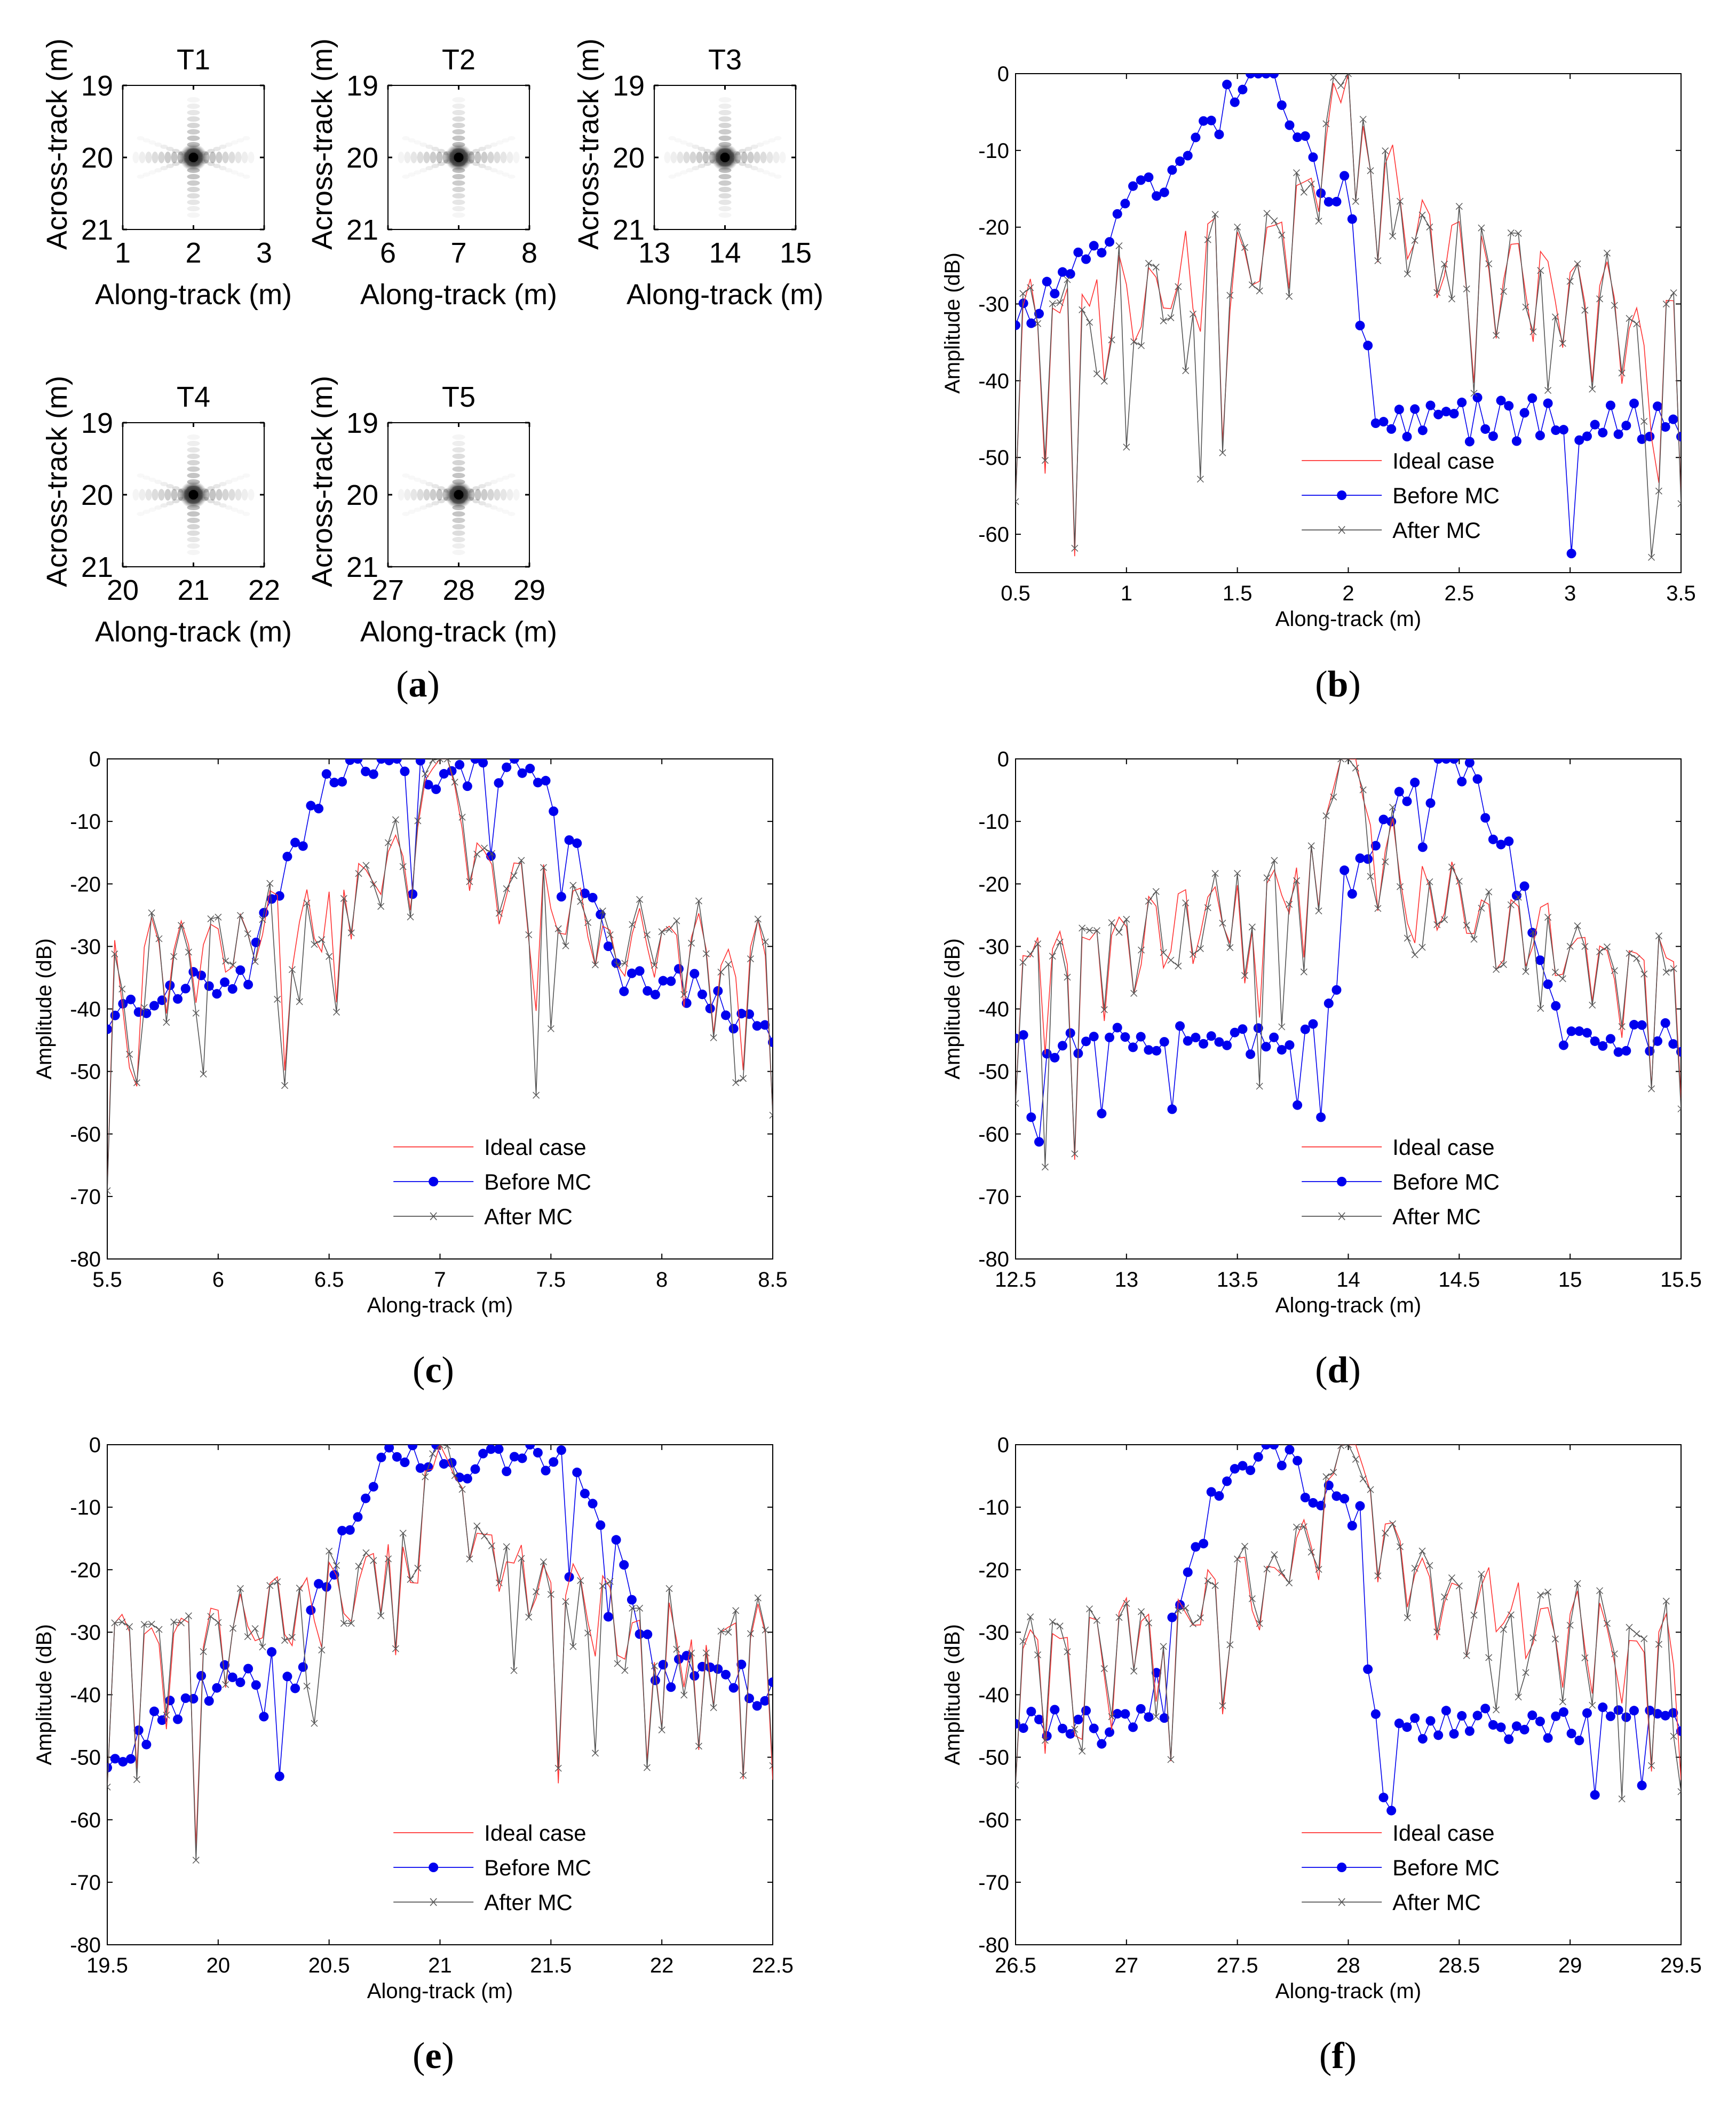 The width and height of the screenshot is (1736, 2107). What do you see at coordinates (362, 495) in the screenshot?
I see `y-tick-label: 20` at bounding box center [362, 495].